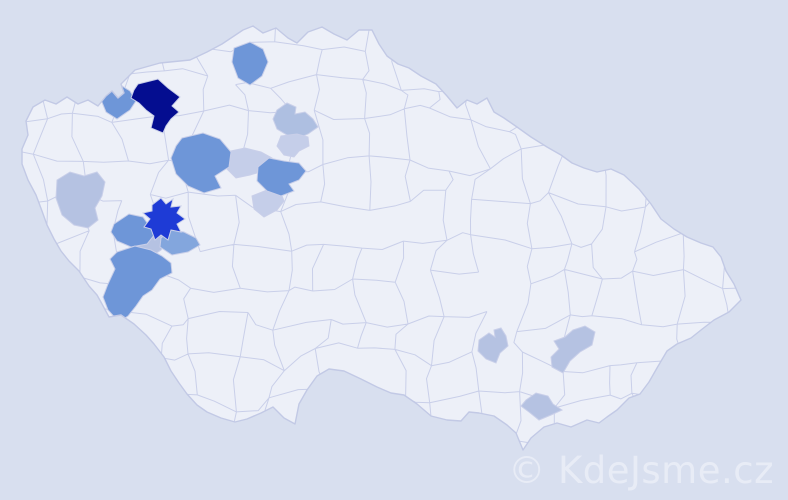 The image size is (788, 500). What do you see at coordinates (137, 284) in the screenshot?
I see `district-region-r8` at bounding box center [137, 284].